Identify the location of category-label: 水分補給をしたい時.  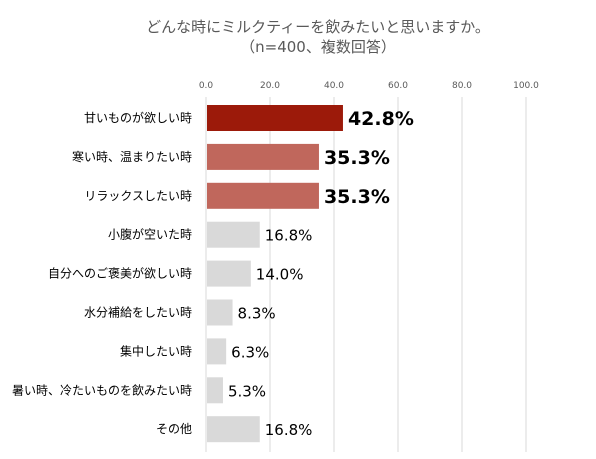
(138, 313).